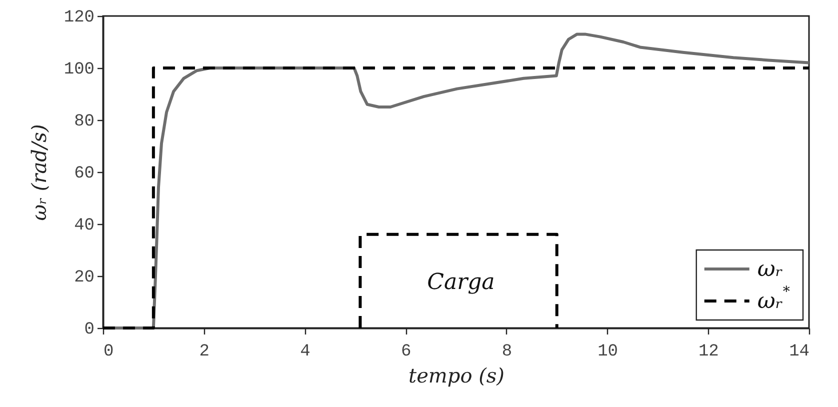 The height and width of the screenshot is (407, 838). Describe the element at coordinates (89, 330) in the screenshot. I see `y-tick-label: 0` at that location.